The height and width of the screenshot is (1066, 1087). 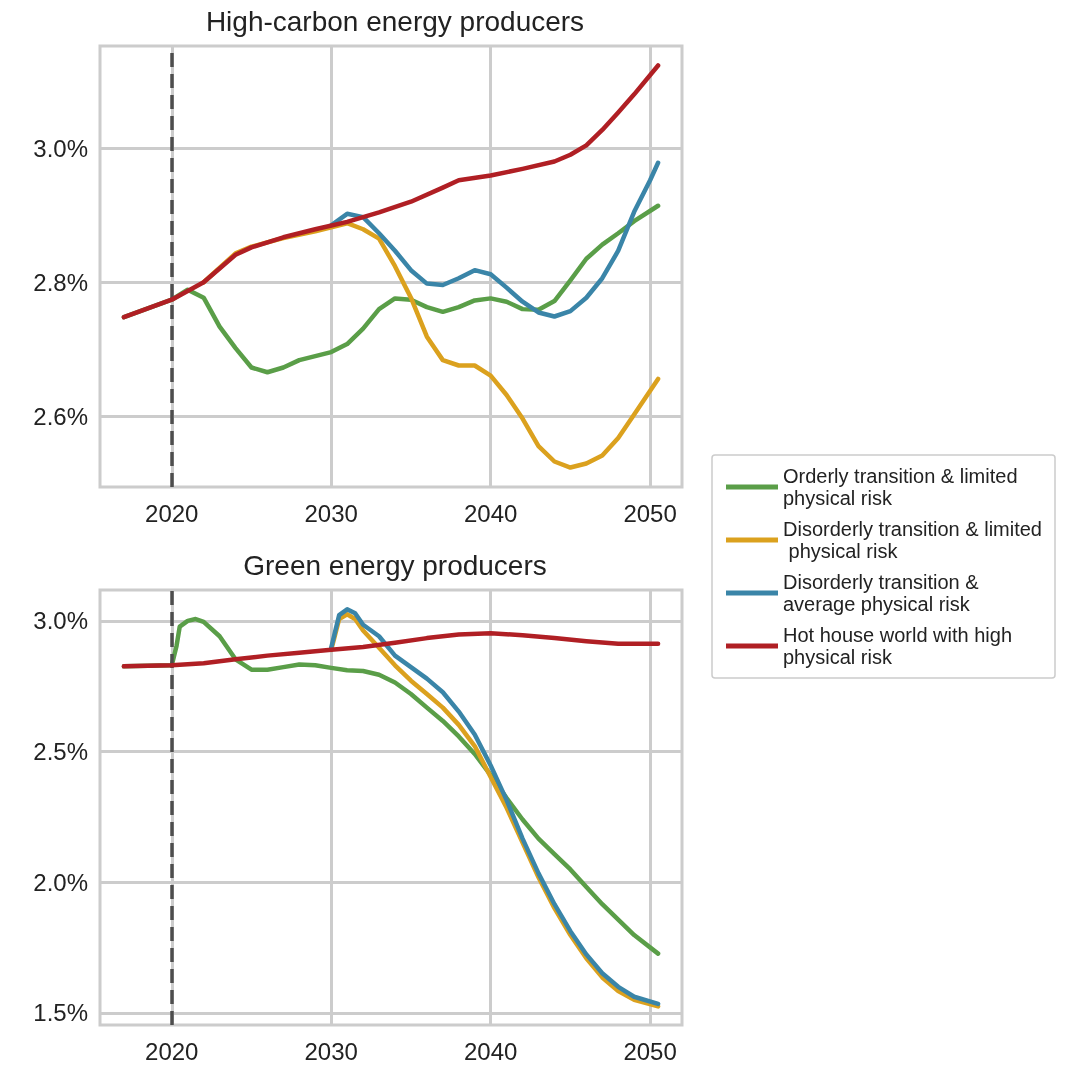 What do you see at coordinates (60, 752) in the screenshot?
I see `y-tick-label: 2.5%` at bounding box center [60, 752].